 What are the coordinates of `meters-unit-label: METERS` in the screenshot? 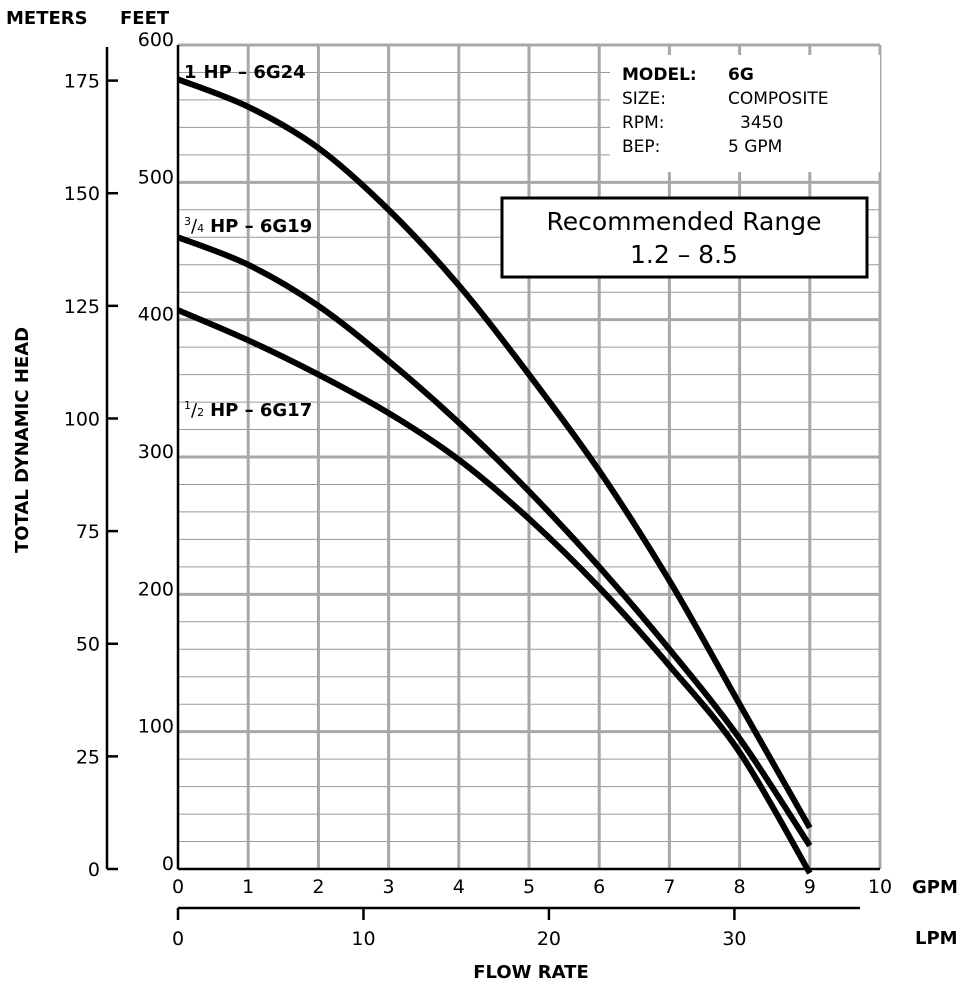 It's located at (47, 18).